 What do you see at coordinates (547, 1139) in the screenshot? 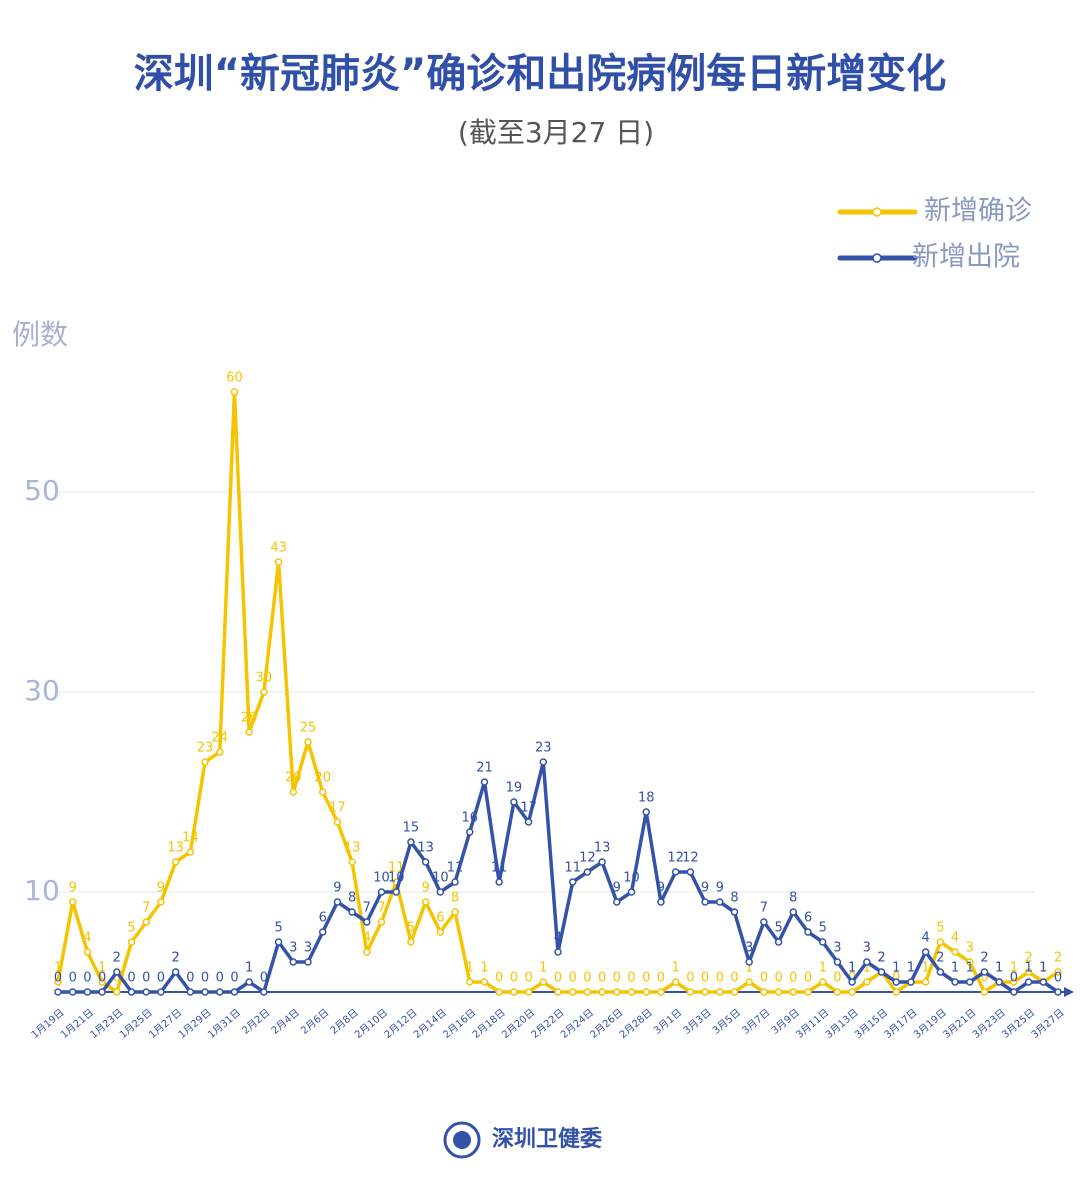
I see `source: 深圳卫健委` at bounding box center [547, 1139].